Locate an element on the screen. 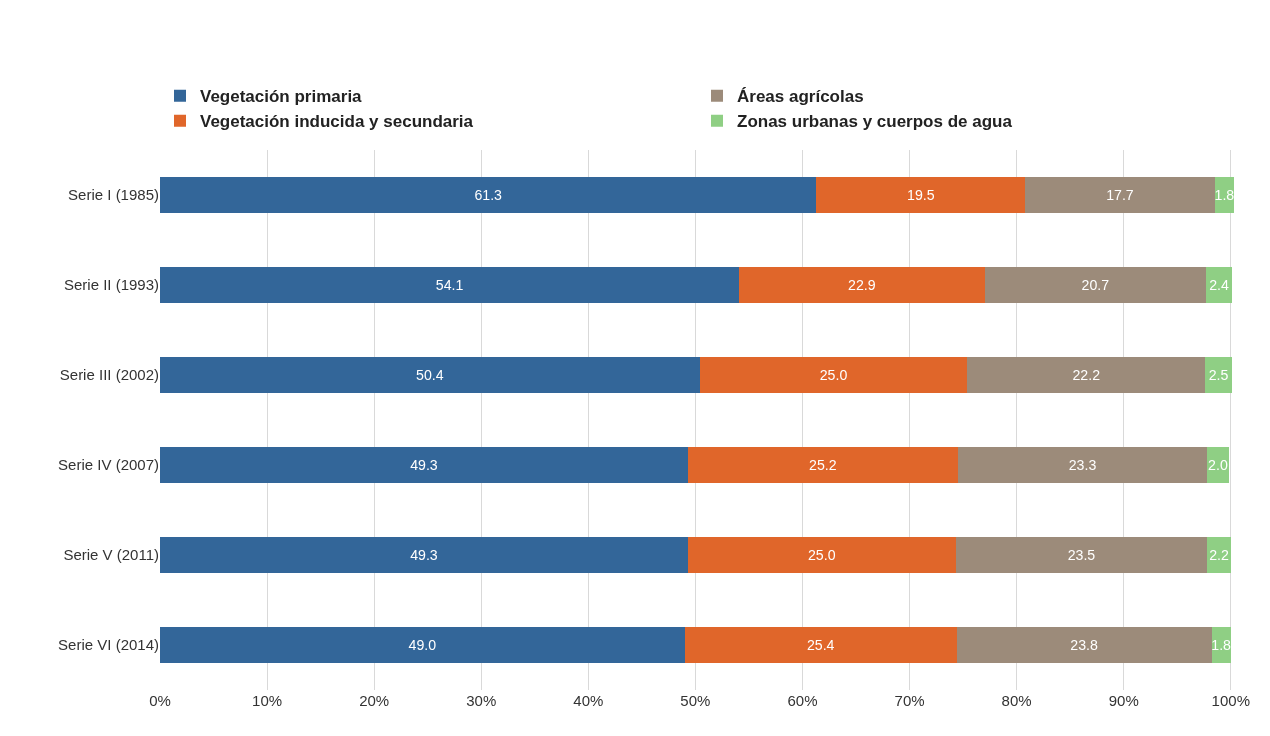 The width and height of the screenshot is (1270, 736). x-tick-label: 50% is located at coordinates (695, 700).